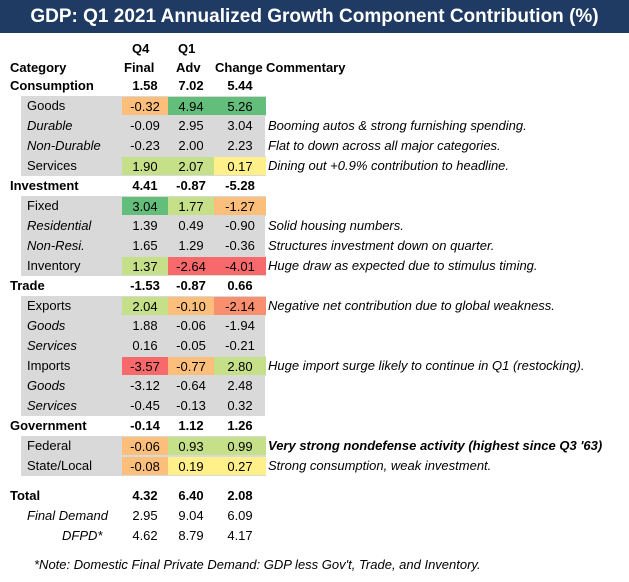  Describe the element at coordinates (145, 125) in the screenshot. I see `row-q4-value: -0.09` at that location.